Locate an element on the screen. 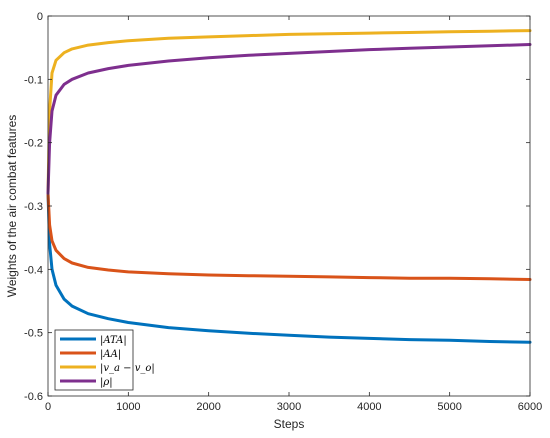  legend: |ATA| |AA| |v_a − v_o| |ρ| is located at coordinates (104, 360).